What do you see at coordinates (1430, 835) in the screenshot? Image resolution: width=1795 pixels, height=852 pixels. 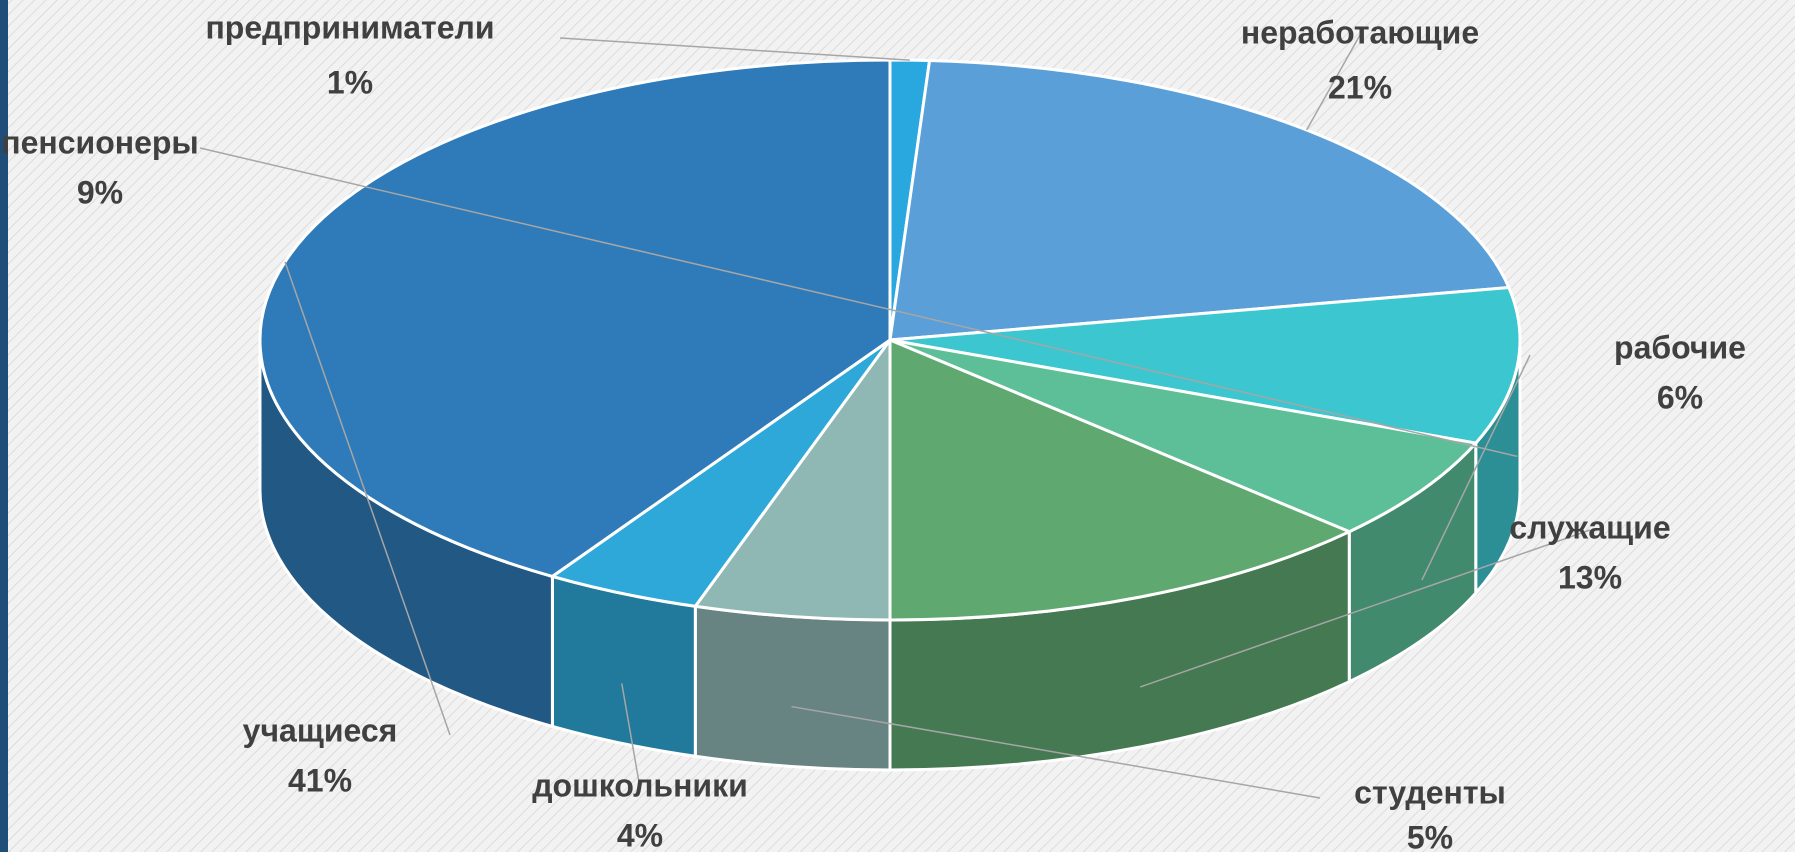 I see `value-label: 5%` at bounding box center [1430, 835].